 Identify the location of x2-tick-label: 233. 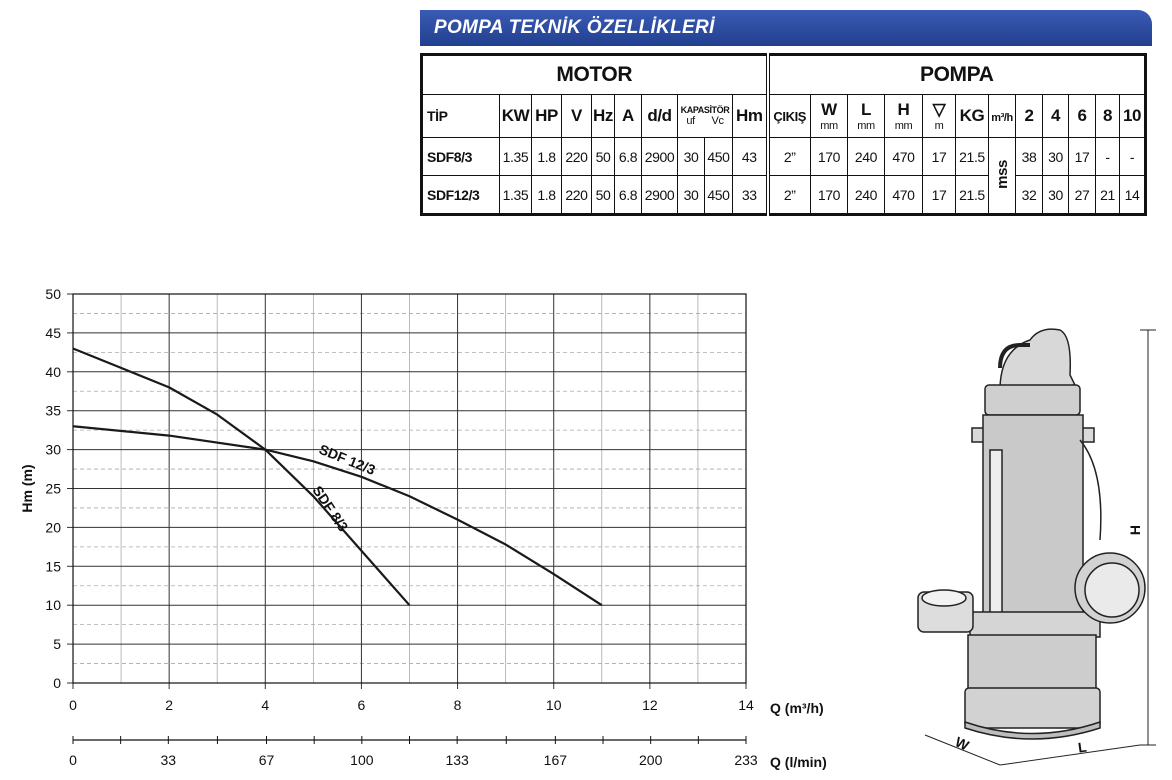
(746, 760).